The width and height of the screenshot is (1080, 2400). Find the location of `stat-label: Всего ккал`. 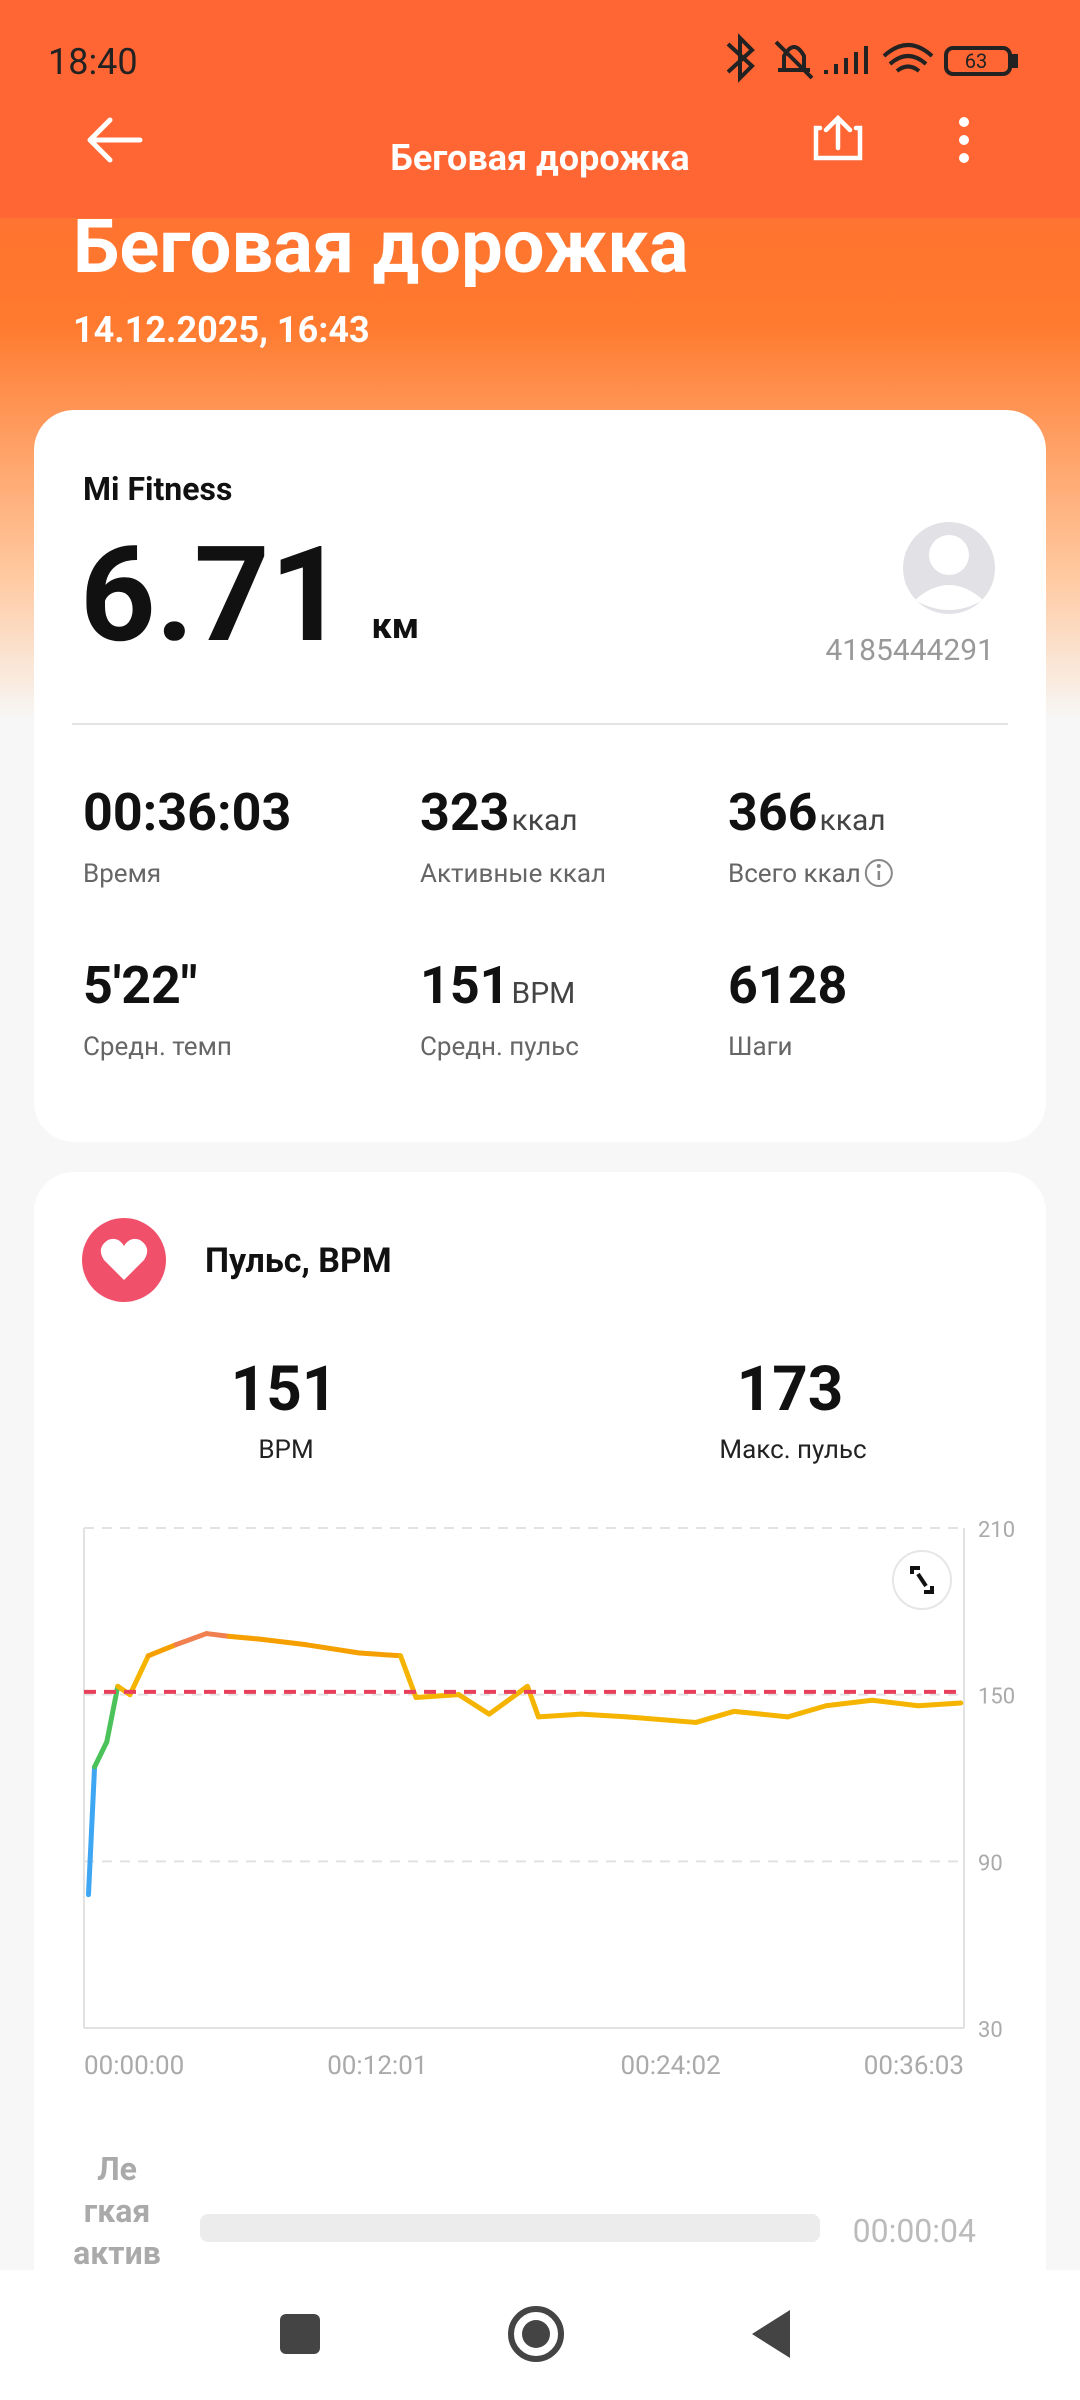

stat-label: Всего ккал is located at coordinates (794, 874).